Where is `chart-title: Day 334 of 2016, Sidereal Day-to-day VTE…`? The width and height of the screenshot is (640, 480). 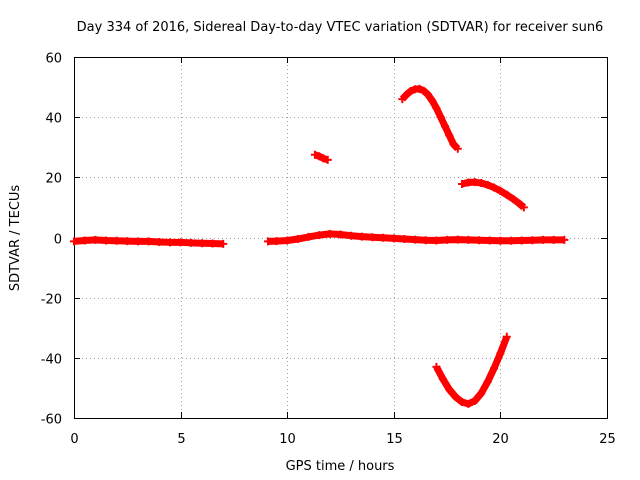
chart-title: Day 334 of 2016, Sidereal Day-to-day VTE… is located at coordinates (340, 27).